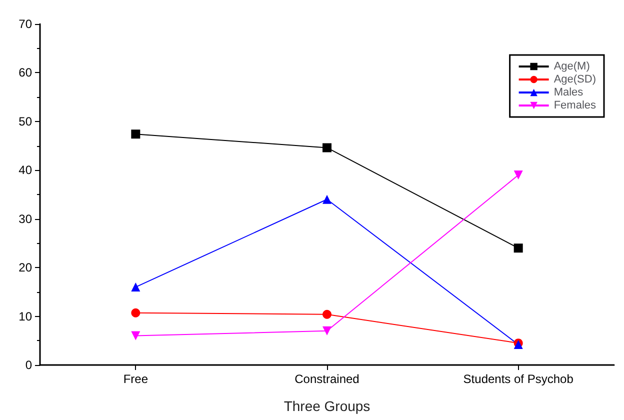 The image size is (624, 420). What do you see at coordinates (28, 365) in the screenshot?
I see `y-tick-label: 0` at bounding box center [28, 365].